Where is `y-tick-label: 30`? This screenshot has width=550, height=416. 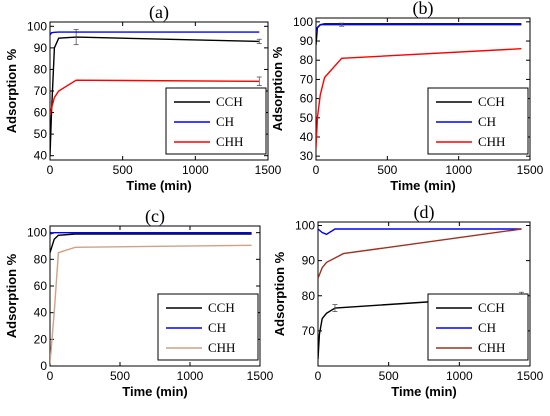
y-tick-label: 30 is located at coordinates (307, 156).